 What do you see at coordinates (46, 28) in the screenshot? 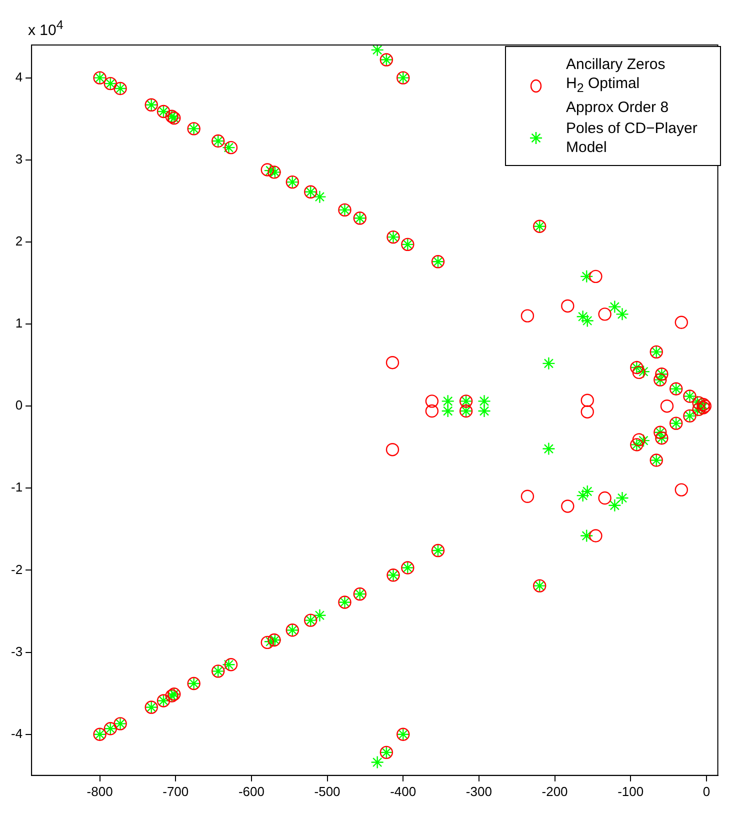
I see `text: x 10$^{4}$` at bounding box center [46, 28].